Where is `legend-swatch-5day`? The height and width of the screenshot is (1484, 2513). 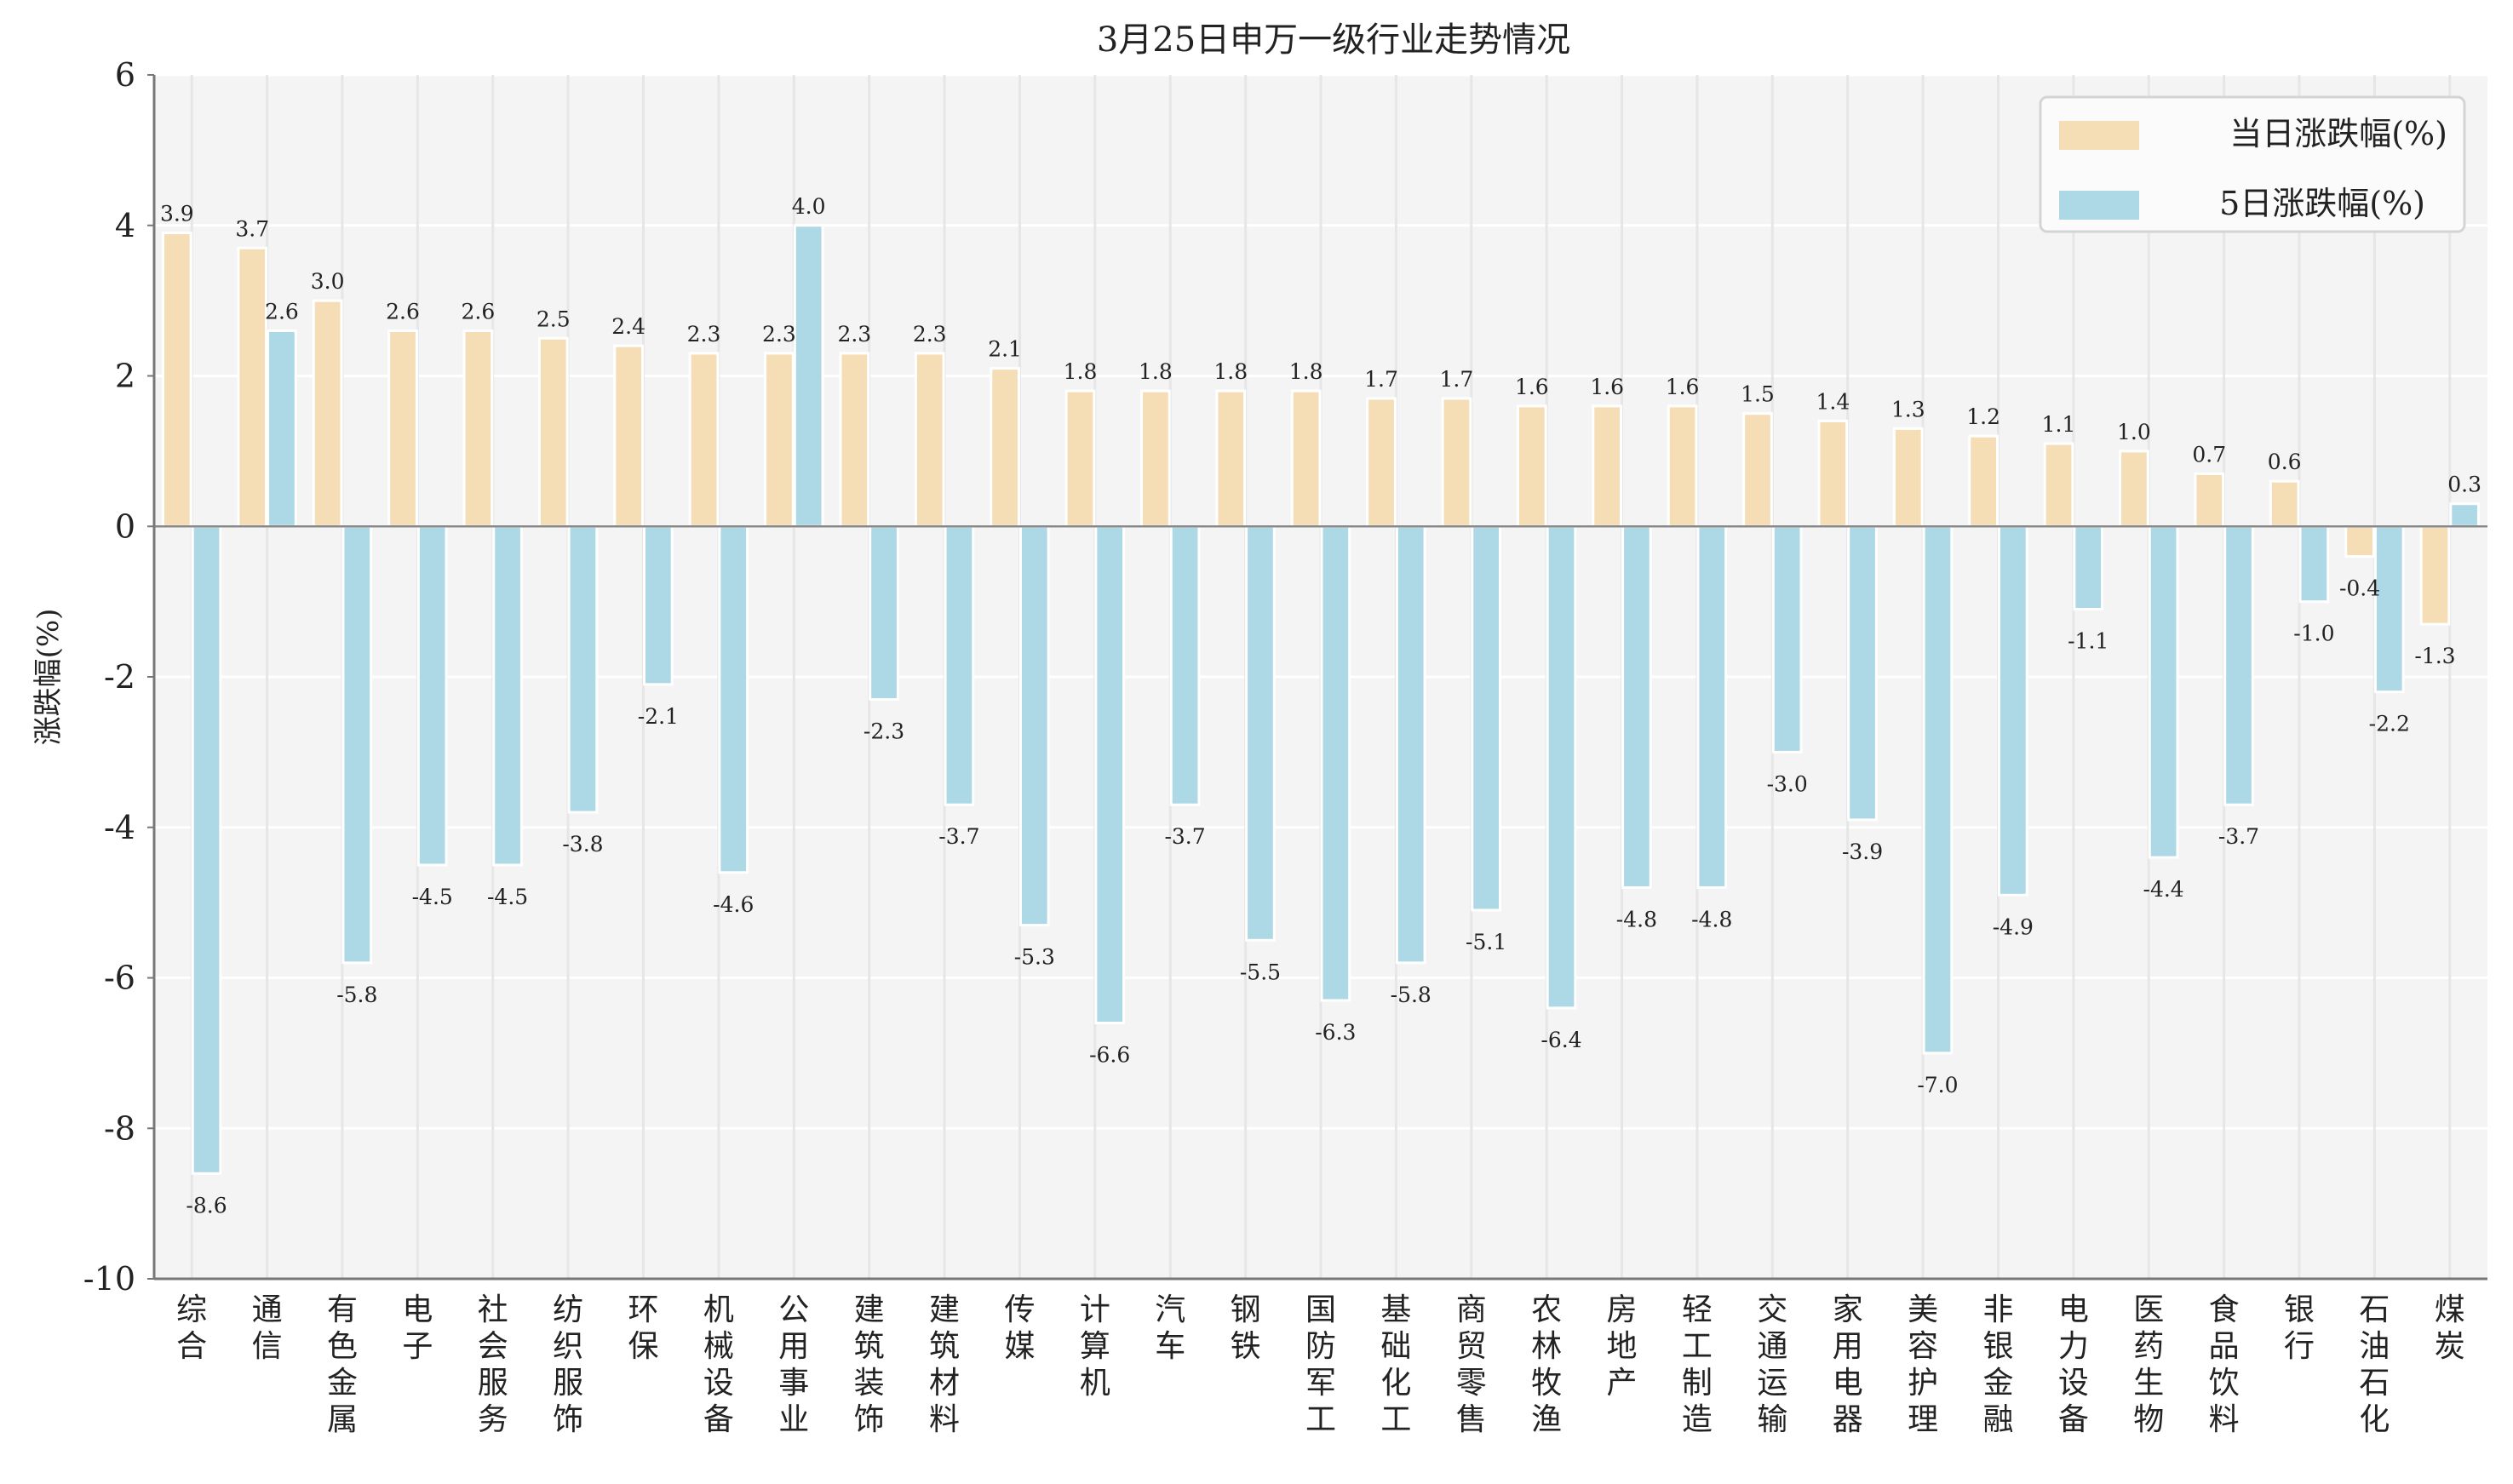 legend-swatch-5day is located at coordinates (2099, 205).